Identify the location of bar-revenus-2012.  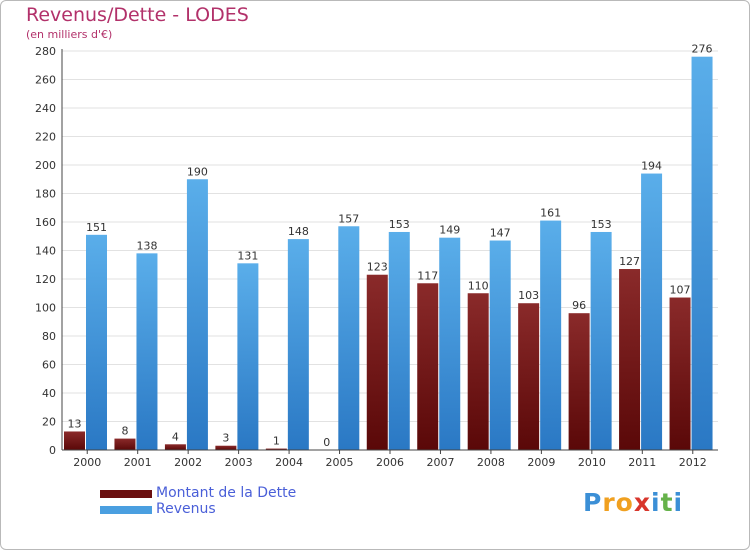
(702, 253).